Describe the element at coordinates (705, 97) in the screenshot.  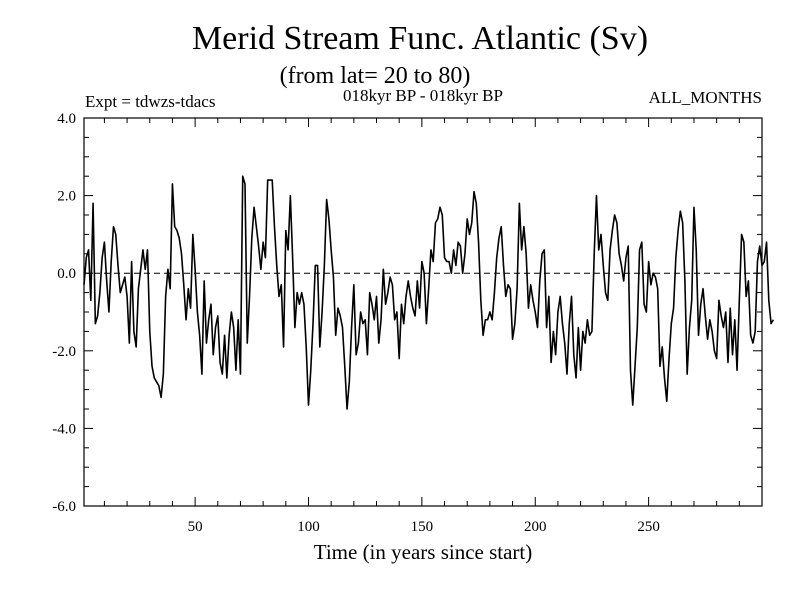
I see `months-label: ALL_MONTHS` at that location.